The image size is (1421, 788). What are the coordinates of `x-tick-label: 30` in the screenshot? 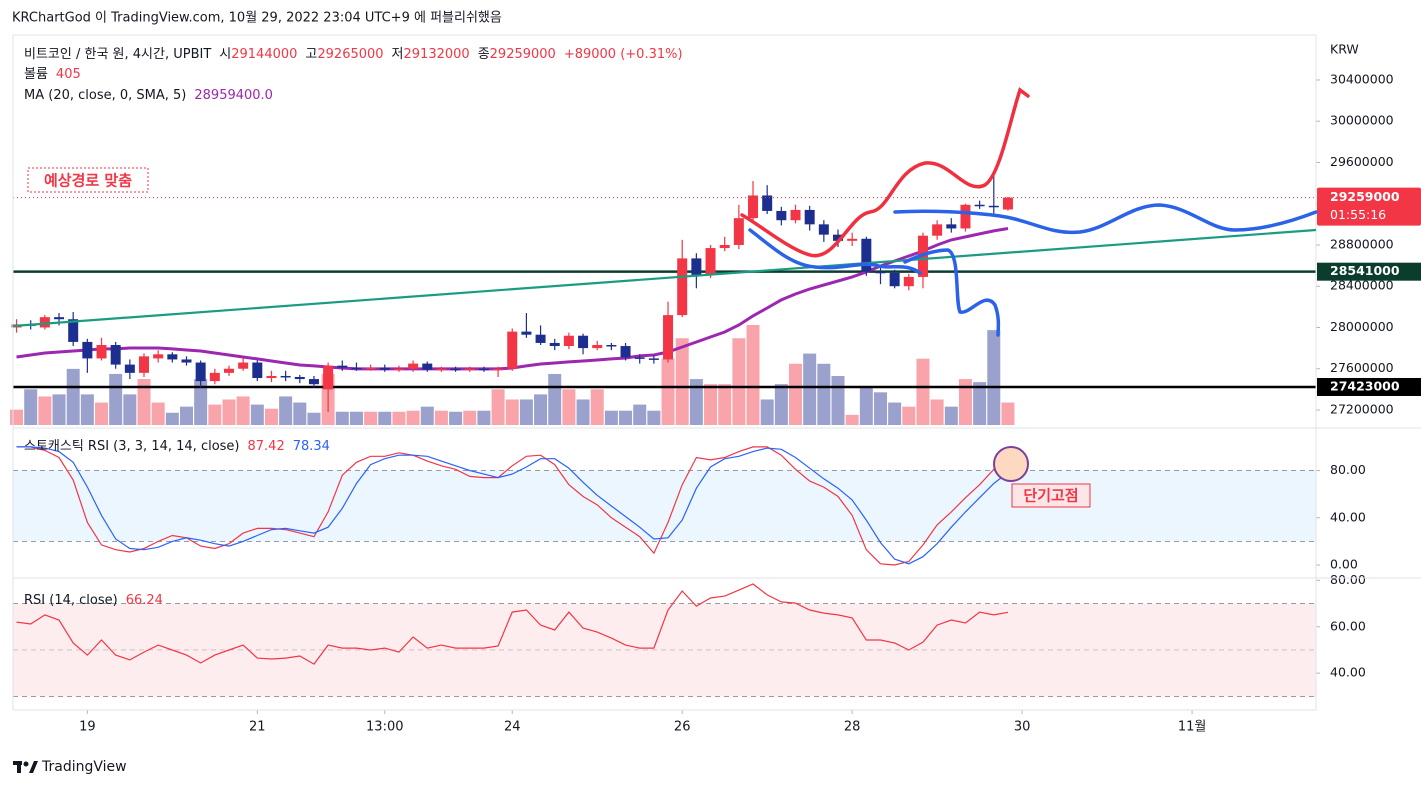 It's located at (1022, 727).